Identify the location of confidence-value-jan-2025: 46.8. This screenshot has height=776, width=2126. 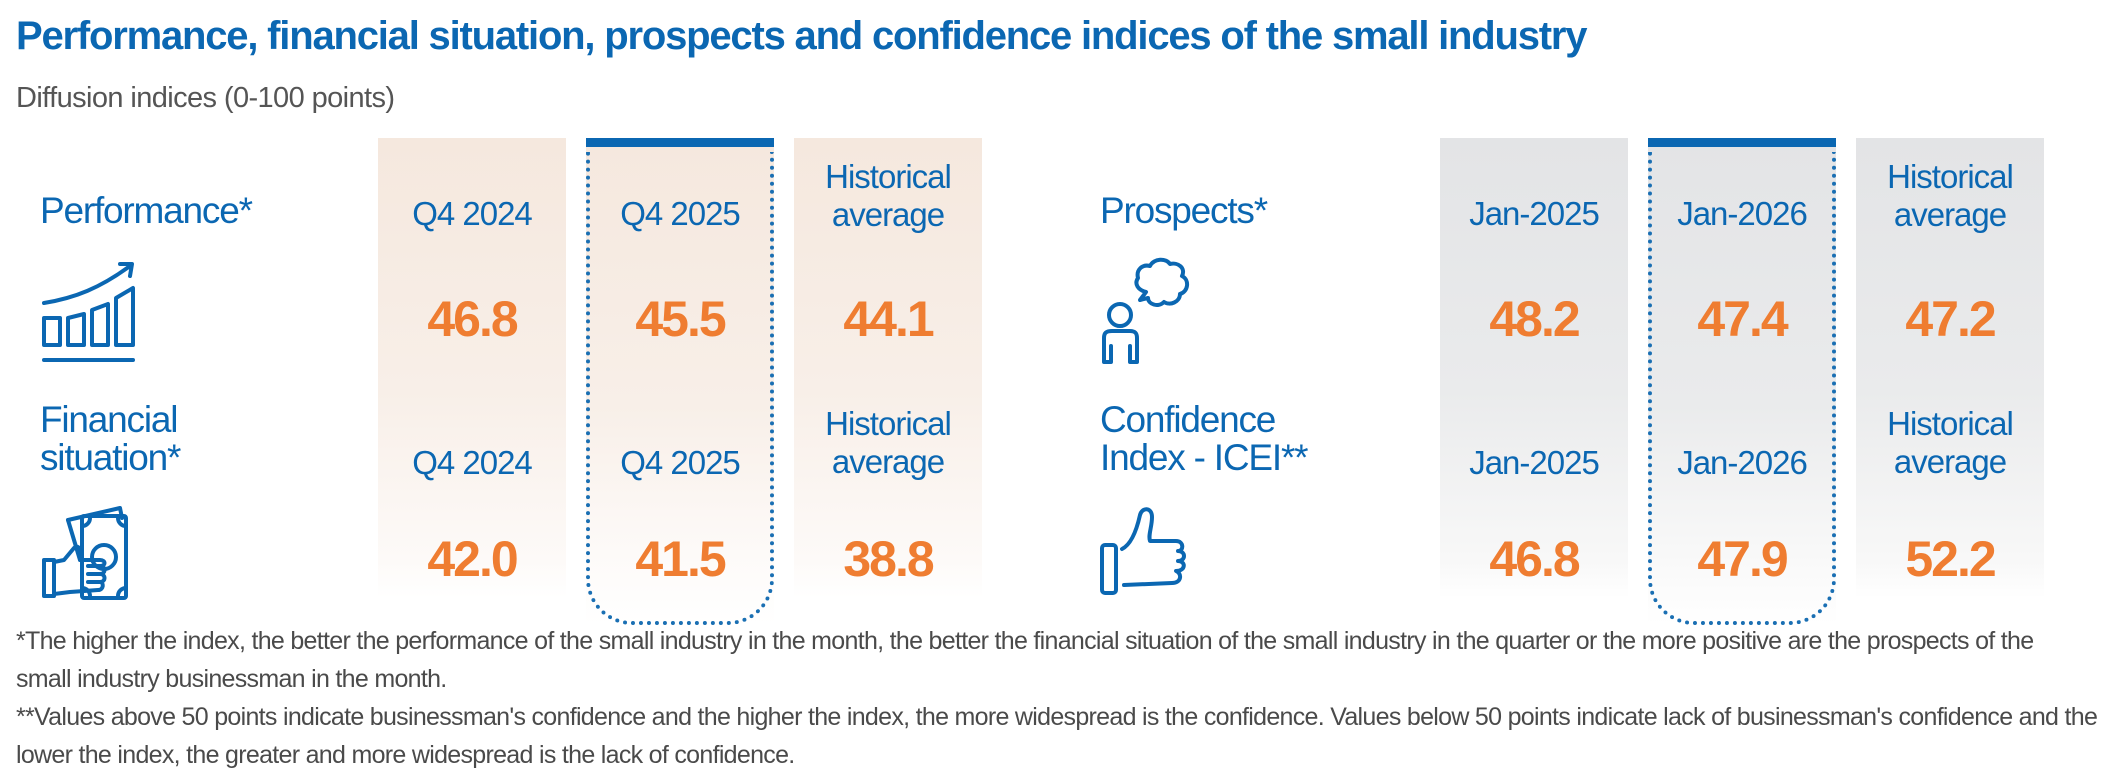
(1534, 559).